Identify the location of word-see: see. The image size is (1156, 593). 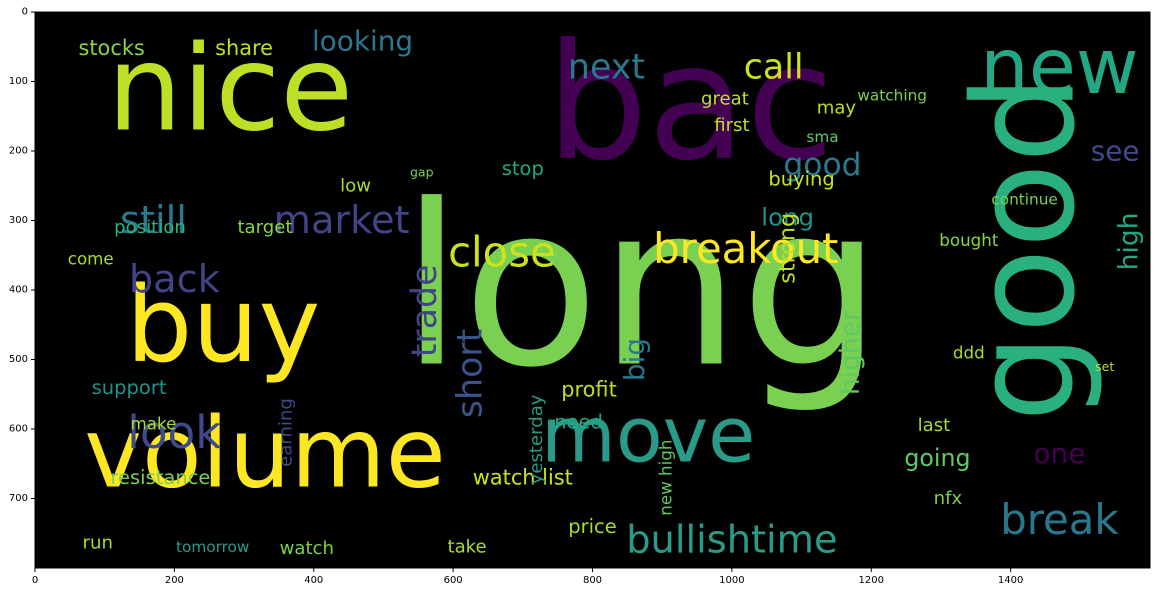
(1115, 151).